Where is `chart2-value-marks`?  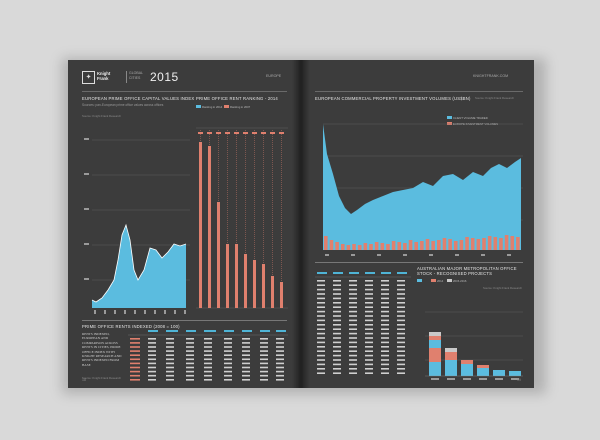
chart2-value-marks is located at coordinates (241, 133).